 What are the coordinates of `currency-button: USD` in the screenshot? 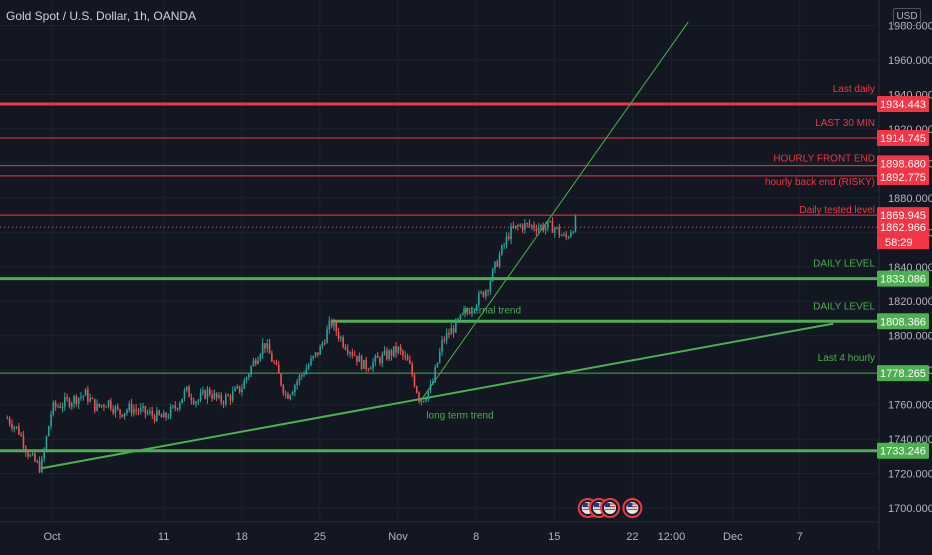 It's located at (907, 17).